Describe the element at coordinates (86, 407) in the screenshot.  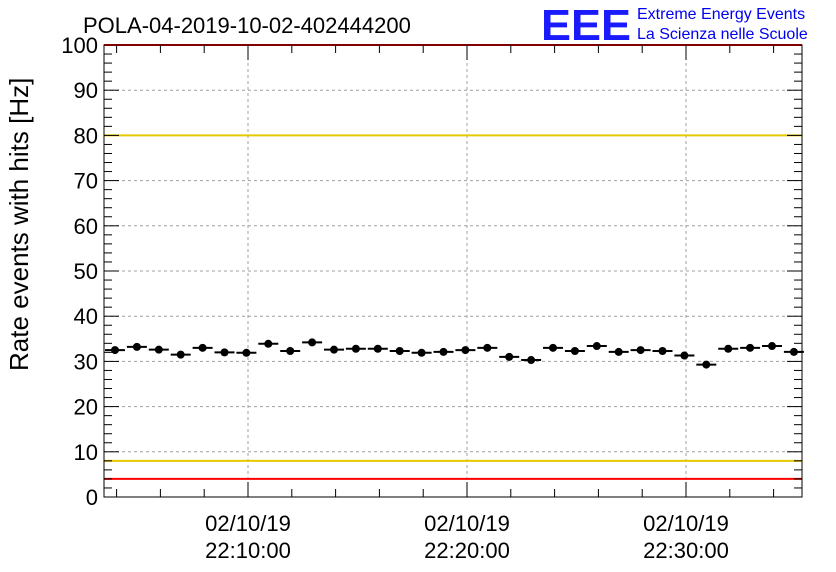
I see `y-tick-label: 20` at that location.